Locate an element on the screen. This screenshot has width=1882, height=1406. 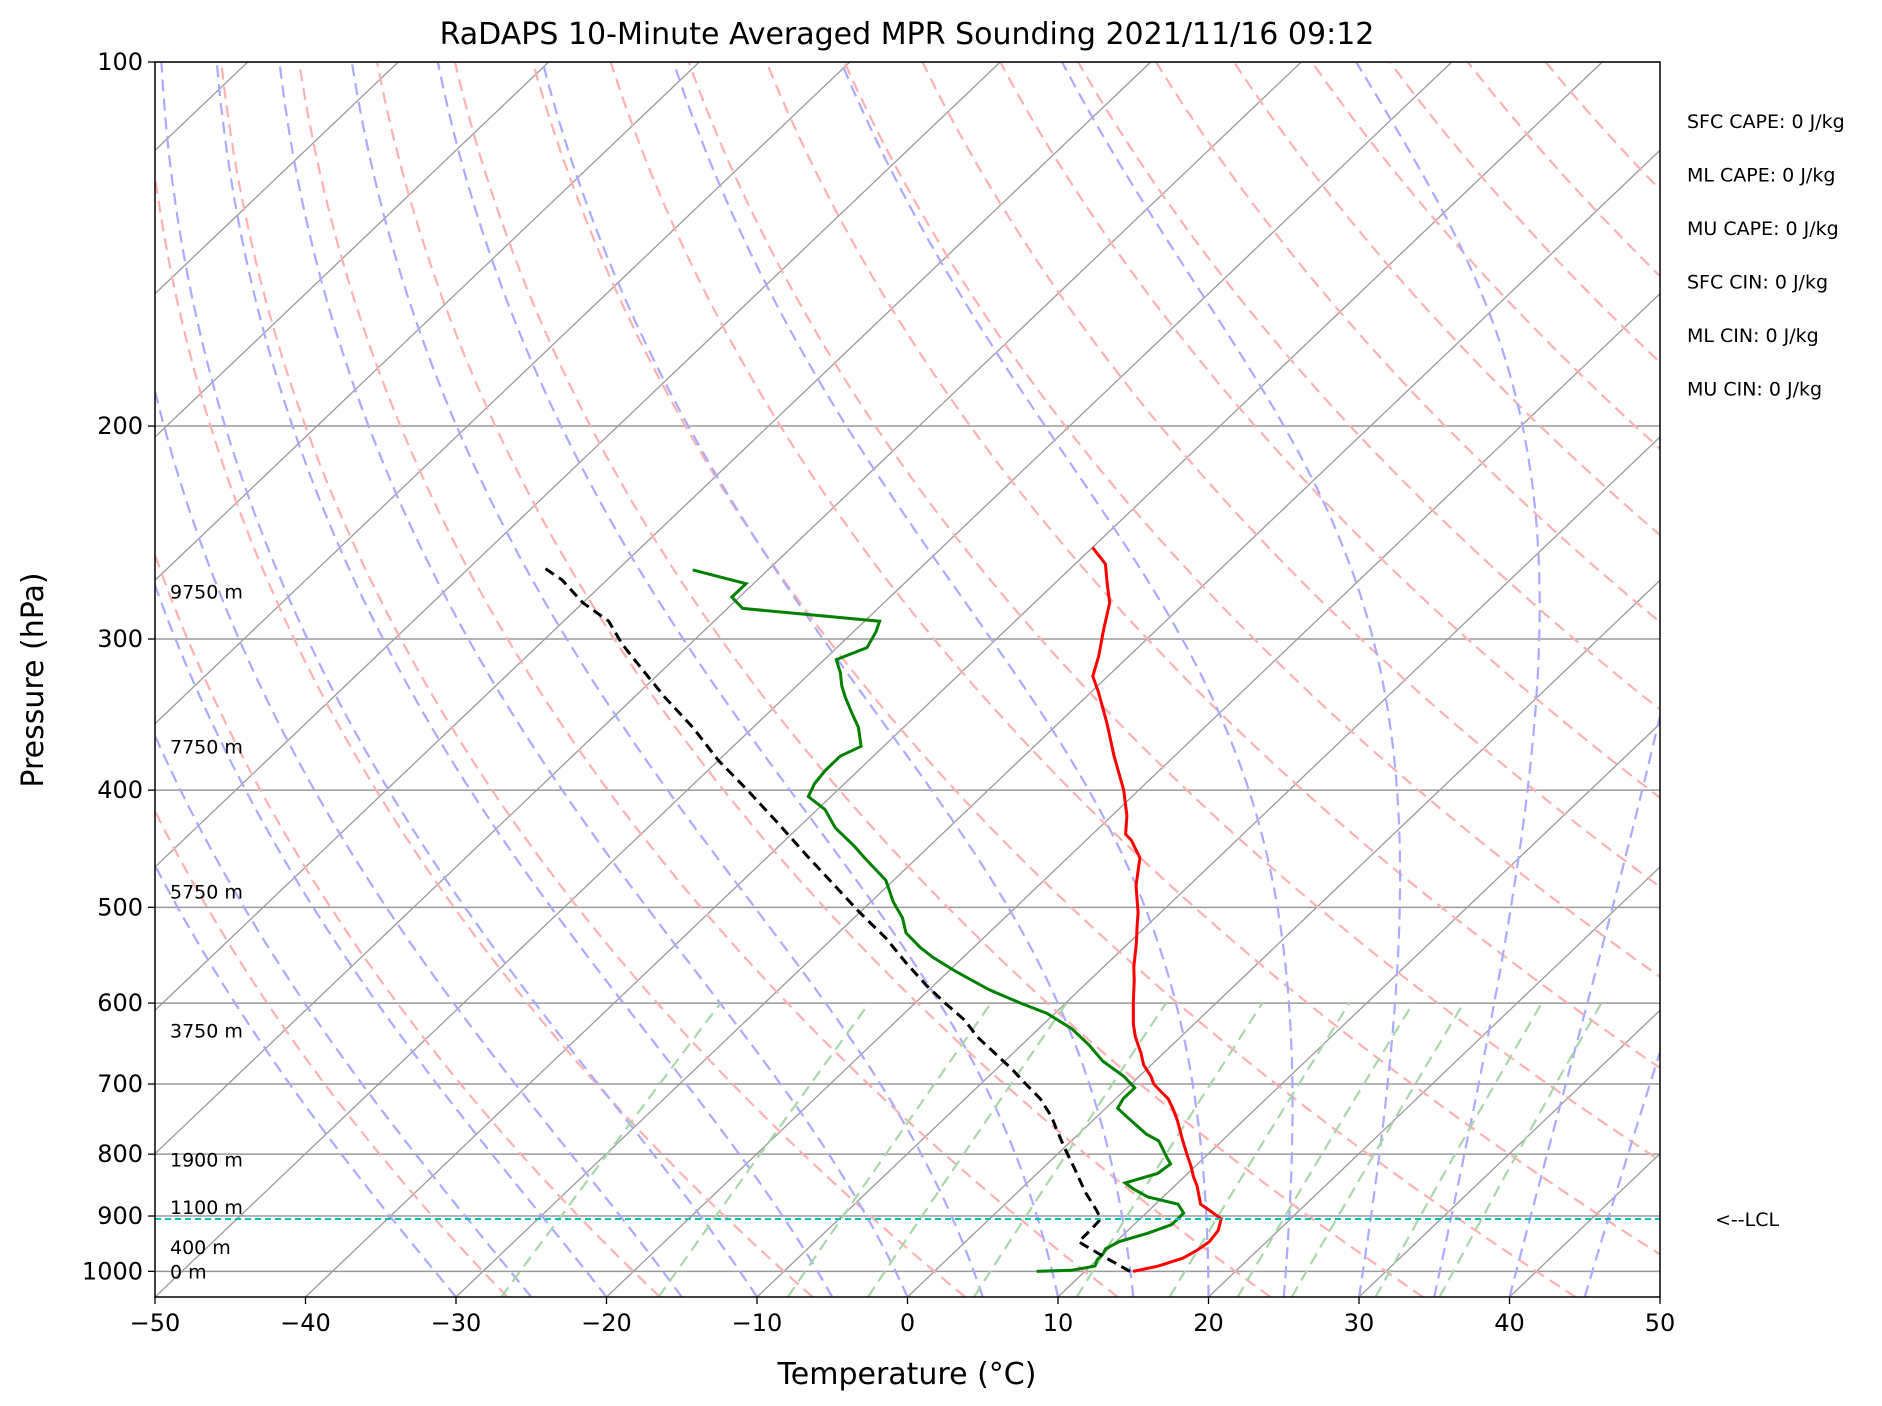
y-axis: 1000 900 800 700 600 500 400 300 200 100 is located at coordinates (118, 666).